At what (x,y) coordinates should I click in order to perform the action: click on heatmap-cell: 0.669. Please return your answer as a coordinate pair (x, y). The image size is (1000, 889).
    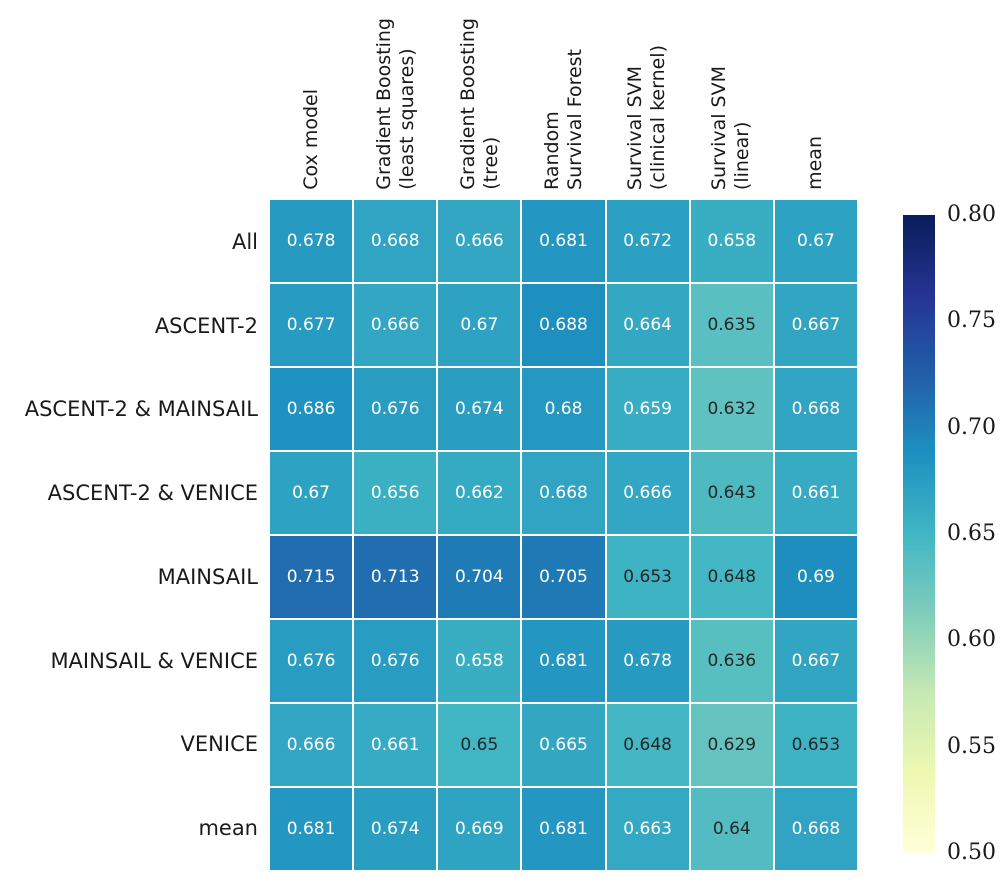
    Looking at the image, I should click on (479, 829).